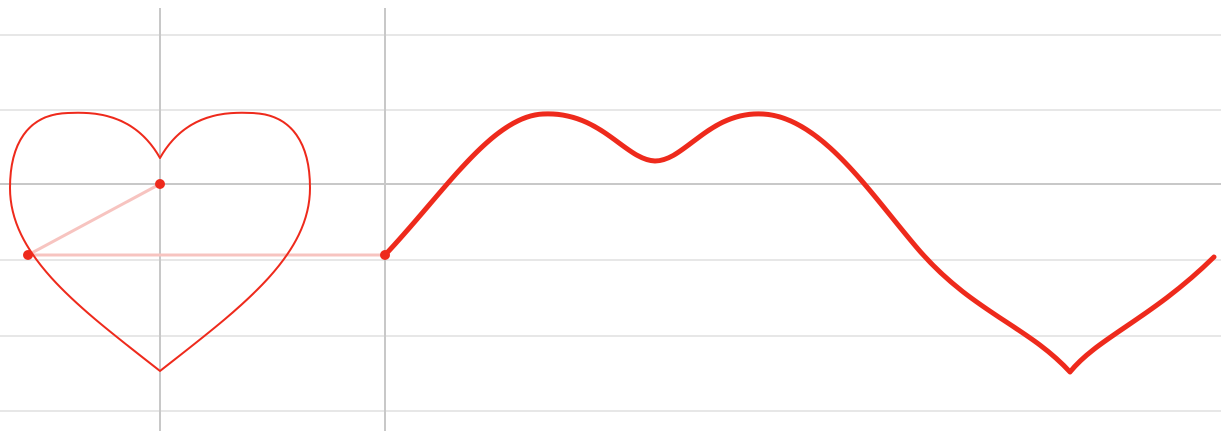 This screenshot has width=1221, height=431. Describe the element at coordinates (94, 219) in the screenshot. I see `radius-line` at that location.